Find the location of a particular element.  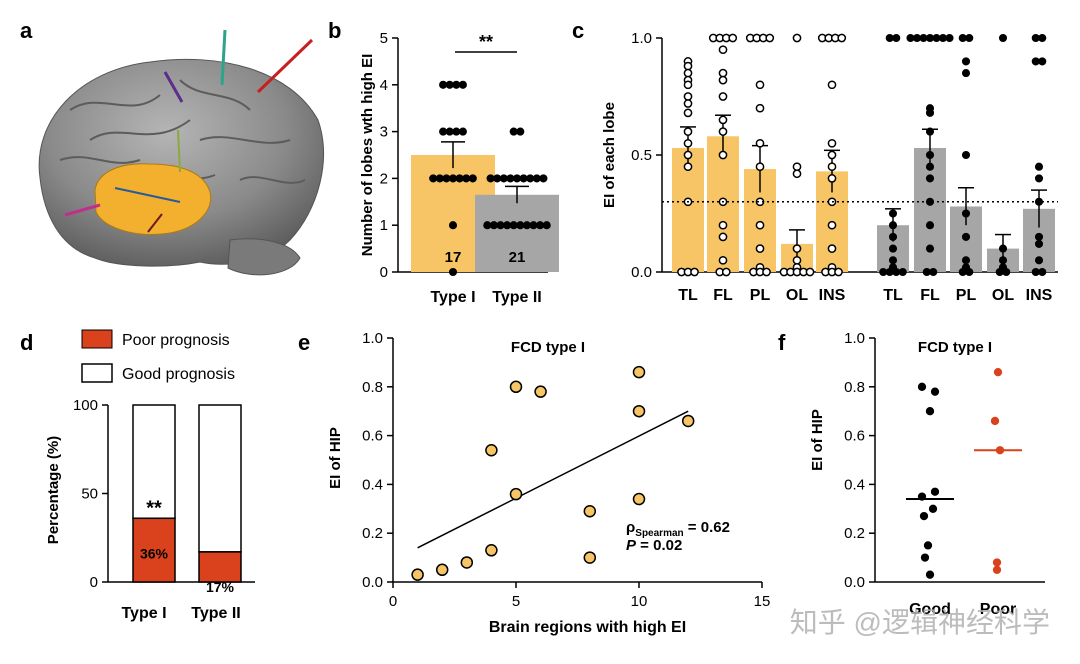

e-rho-value: = 0.62 is located at coordinates (707, 527).